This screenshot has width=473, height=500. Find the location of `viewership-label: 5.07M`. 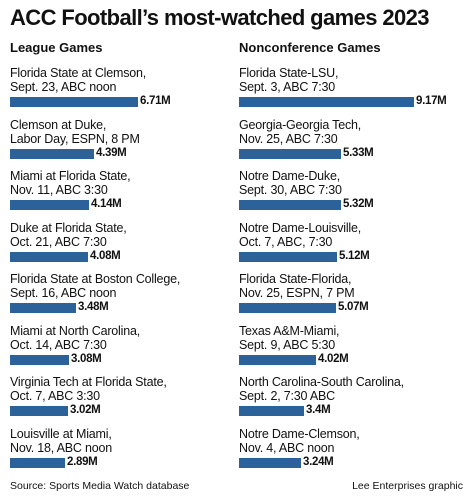

viewership-label: 5.07M is located at coordinates (353, 307).